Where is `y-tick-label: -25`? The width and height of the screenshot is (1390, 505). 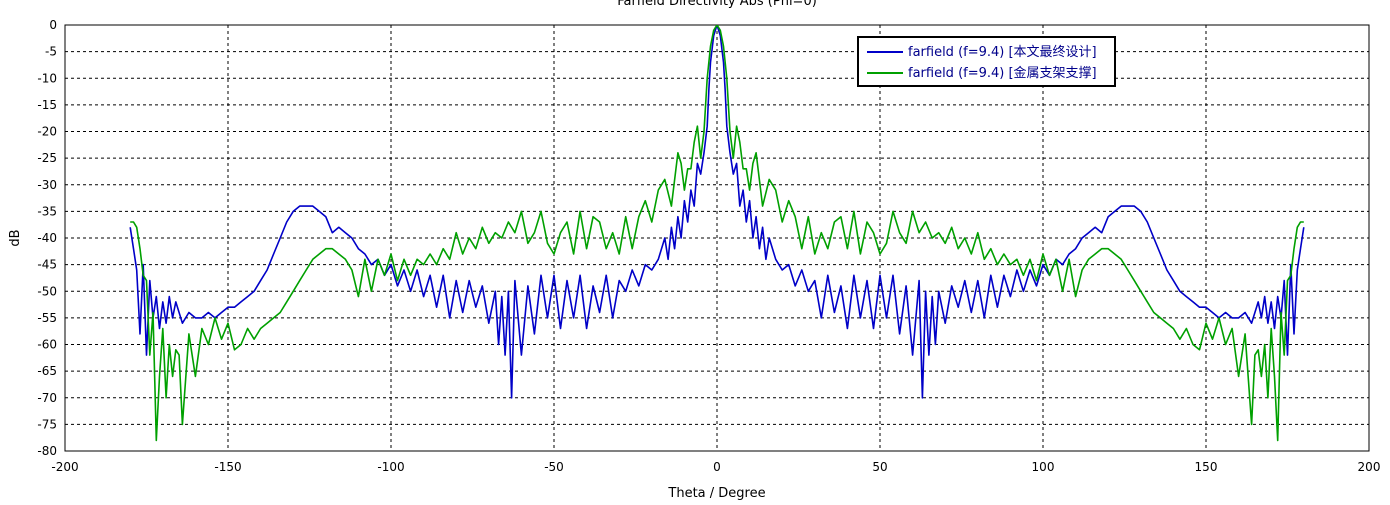 y-tick-label: -25 is located at coordinates (47, 158).